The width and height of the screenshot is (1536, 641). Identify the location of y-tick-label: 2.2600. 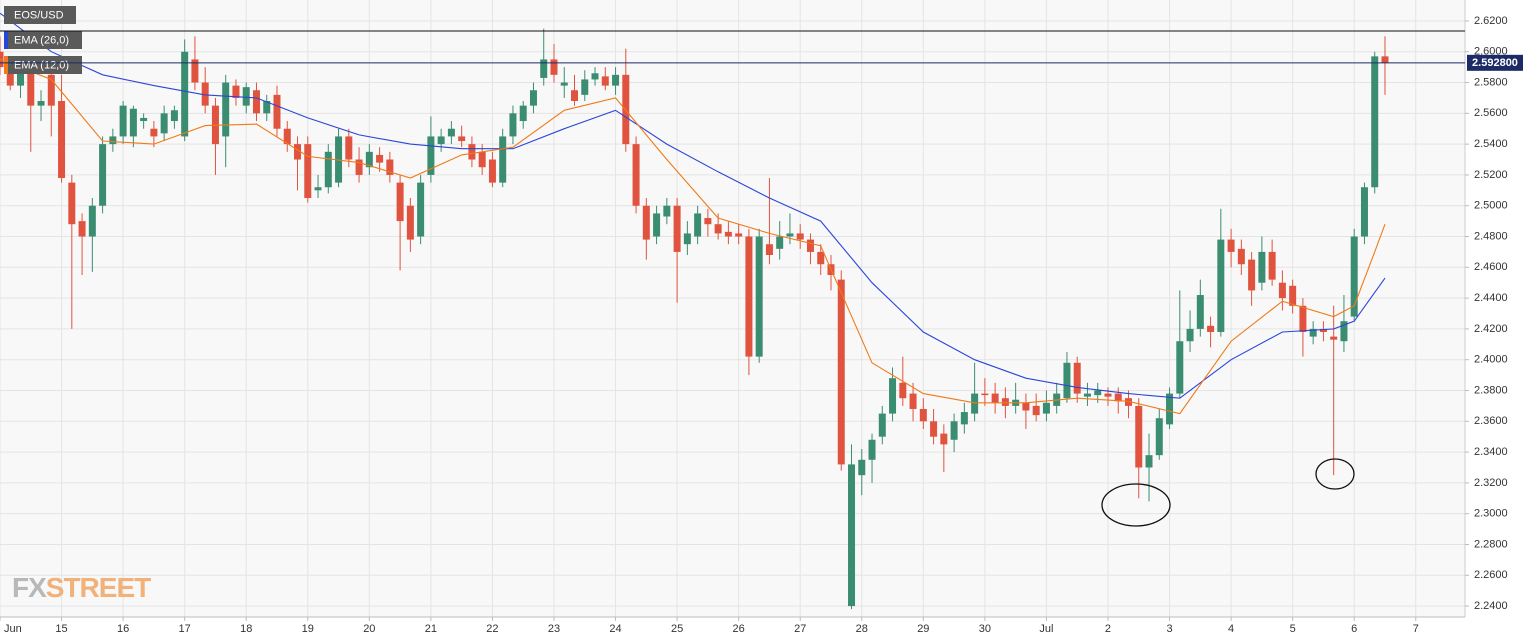
(1491, 575).